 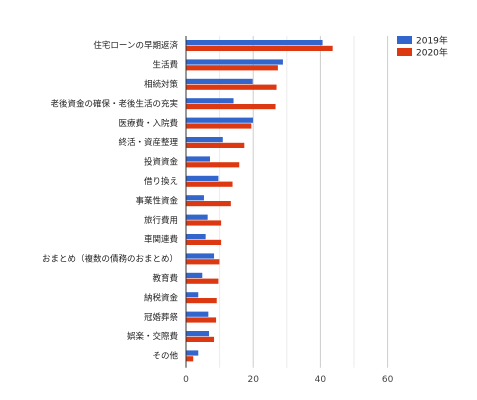 I want to click on category-label: その他, so click(x=165, y=356).